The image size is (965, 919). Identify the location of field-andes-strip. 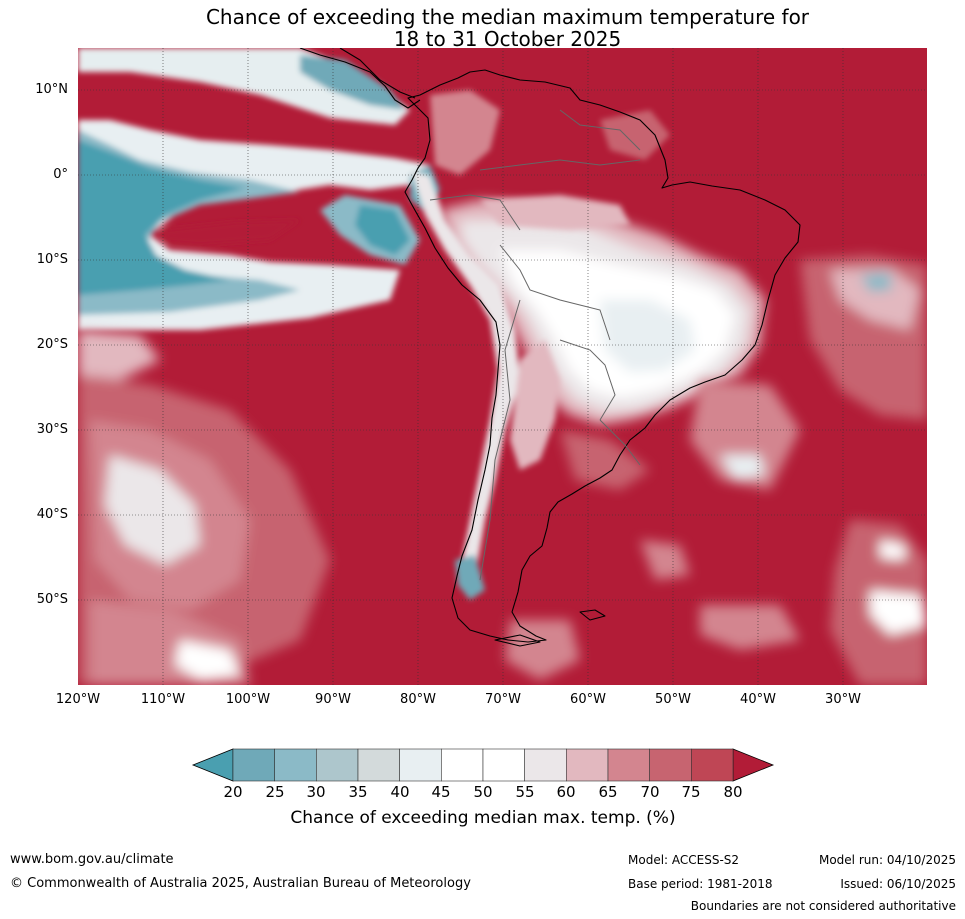
(485, 385).